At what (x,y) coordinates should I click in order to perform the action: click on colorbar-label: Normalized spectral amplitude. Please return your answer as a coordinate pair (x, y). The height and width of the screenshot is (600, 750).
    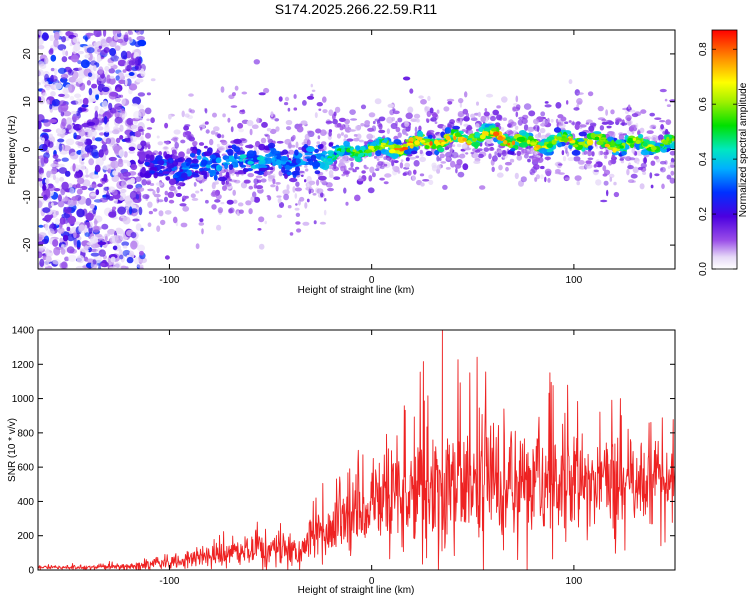
    Looking at the image, I should click on (743, 149).